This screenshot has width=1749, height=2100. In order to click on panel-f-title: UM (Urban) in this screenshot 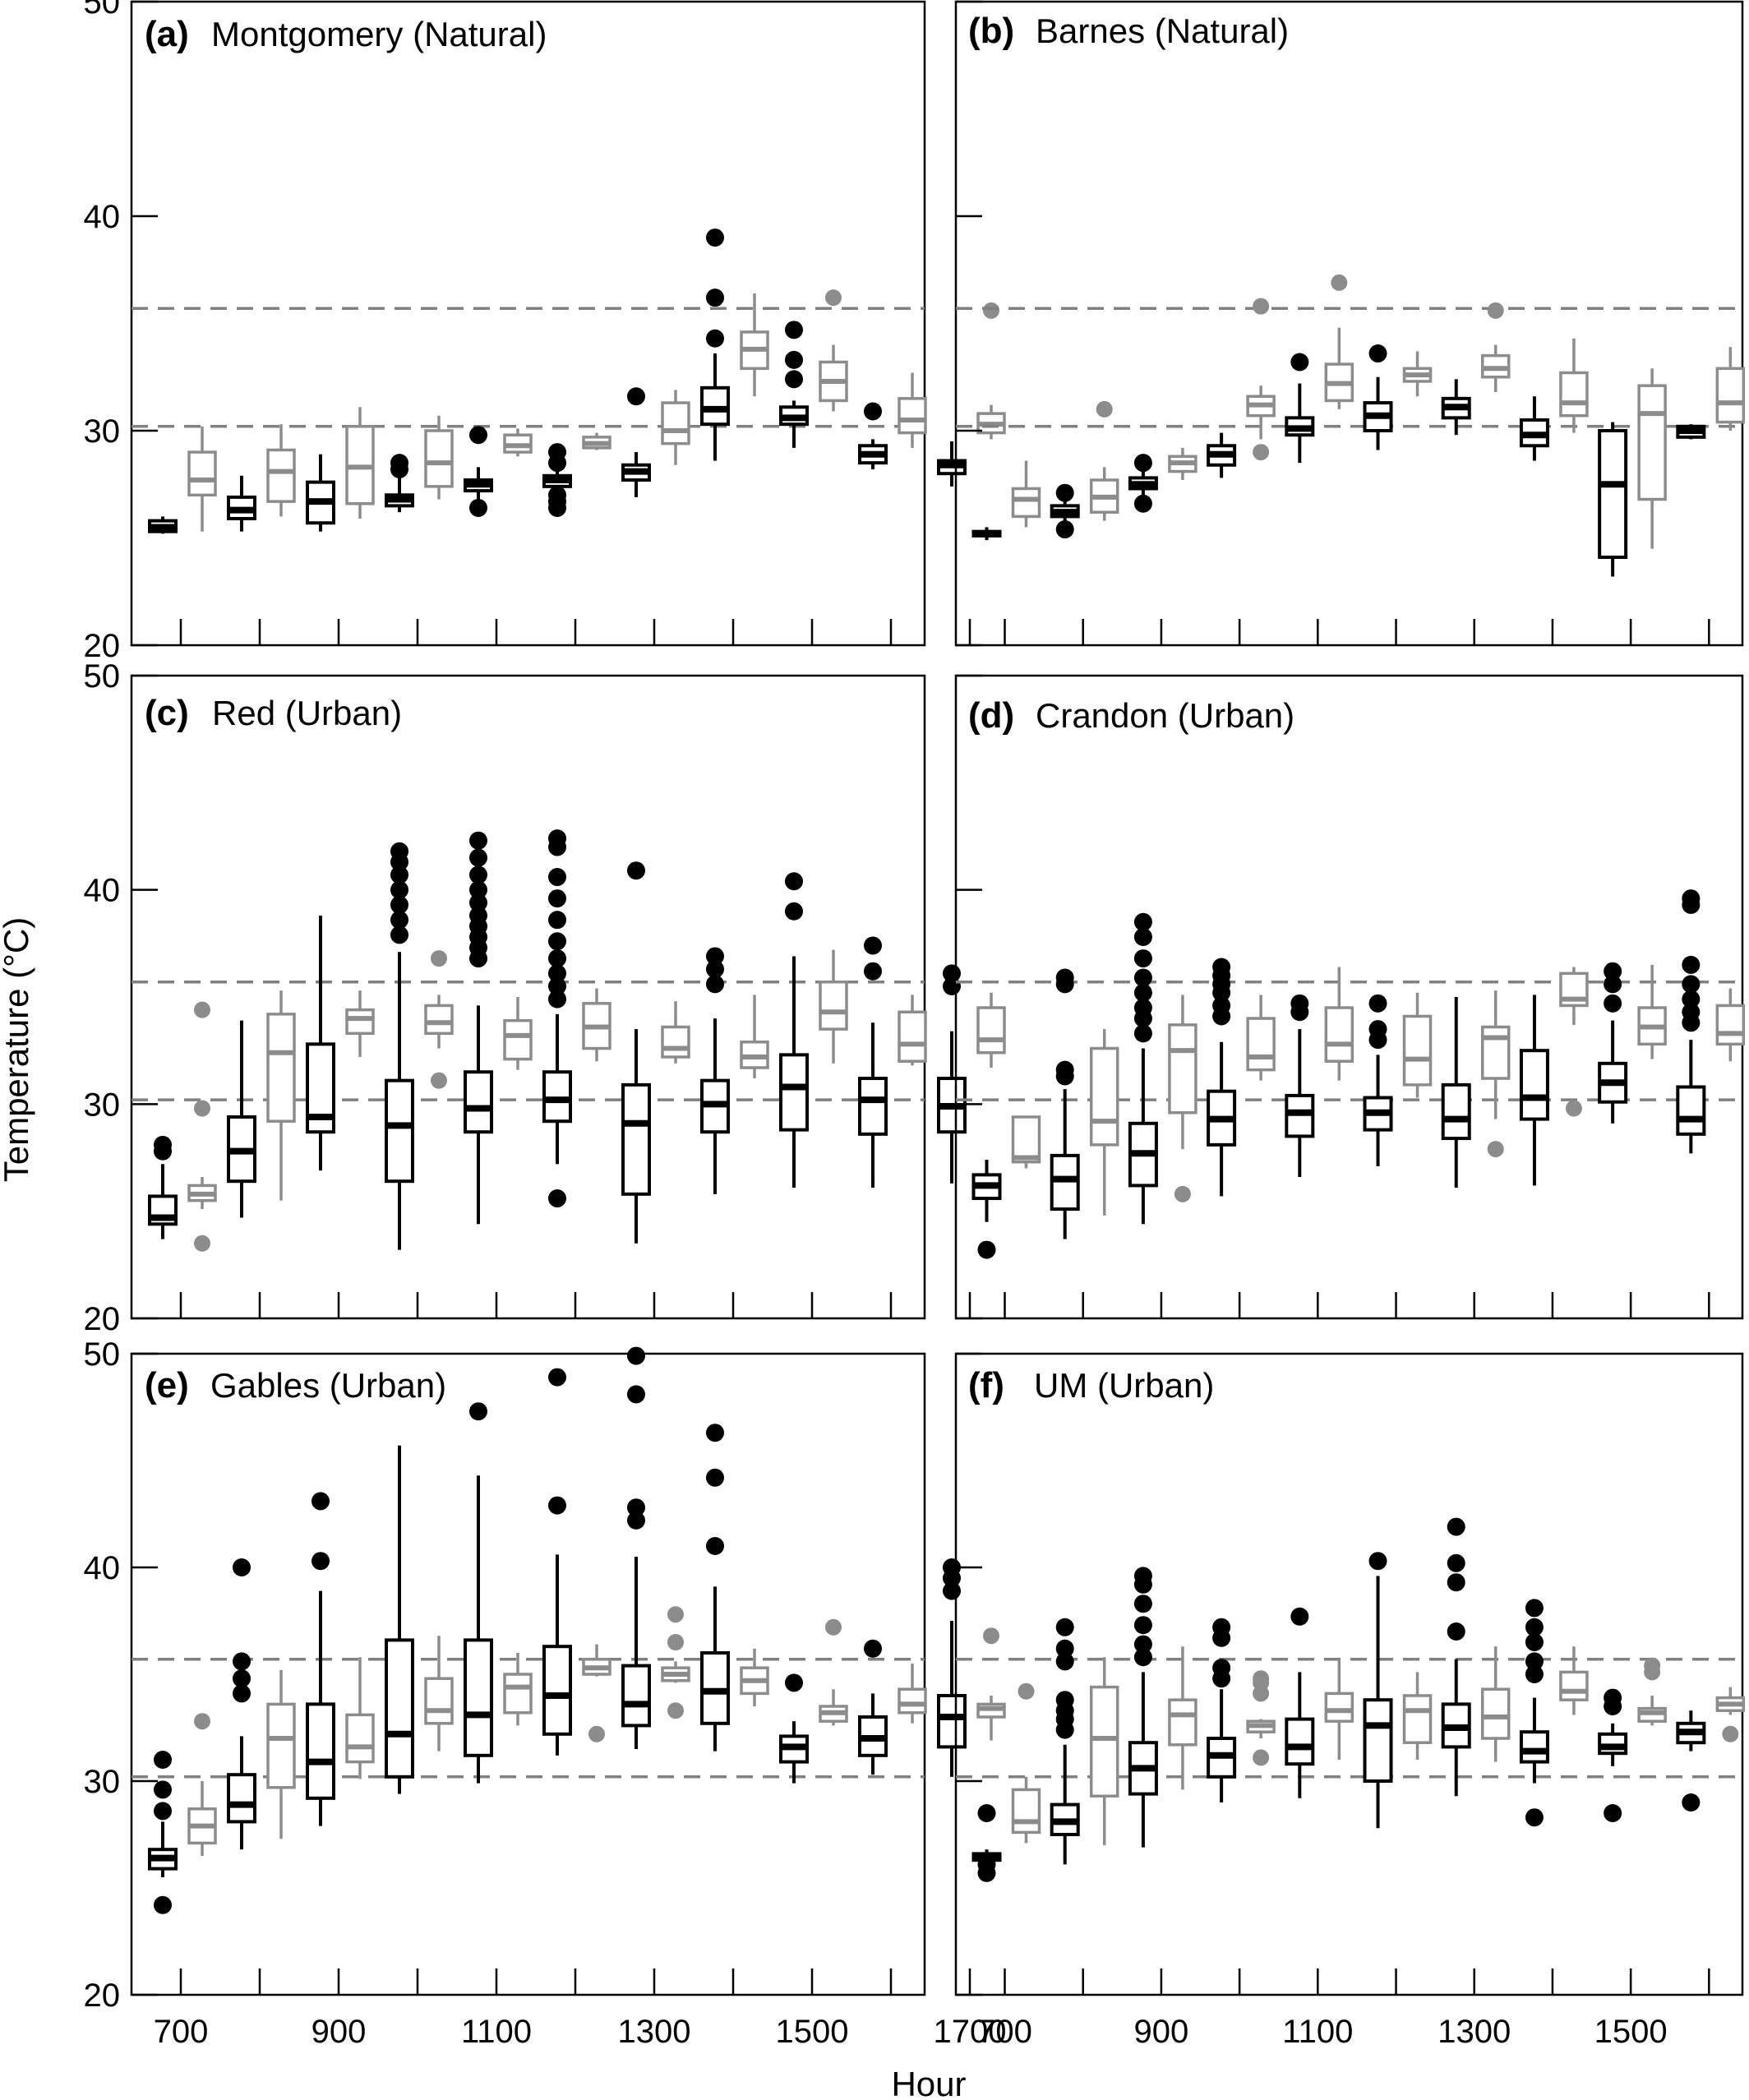, I will do `click(1124, 1385)`.